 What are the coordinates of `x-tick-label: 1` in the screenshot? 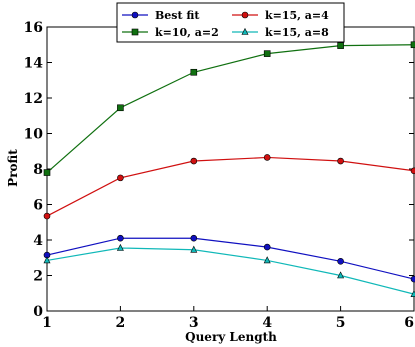 It's located at (47, 323).